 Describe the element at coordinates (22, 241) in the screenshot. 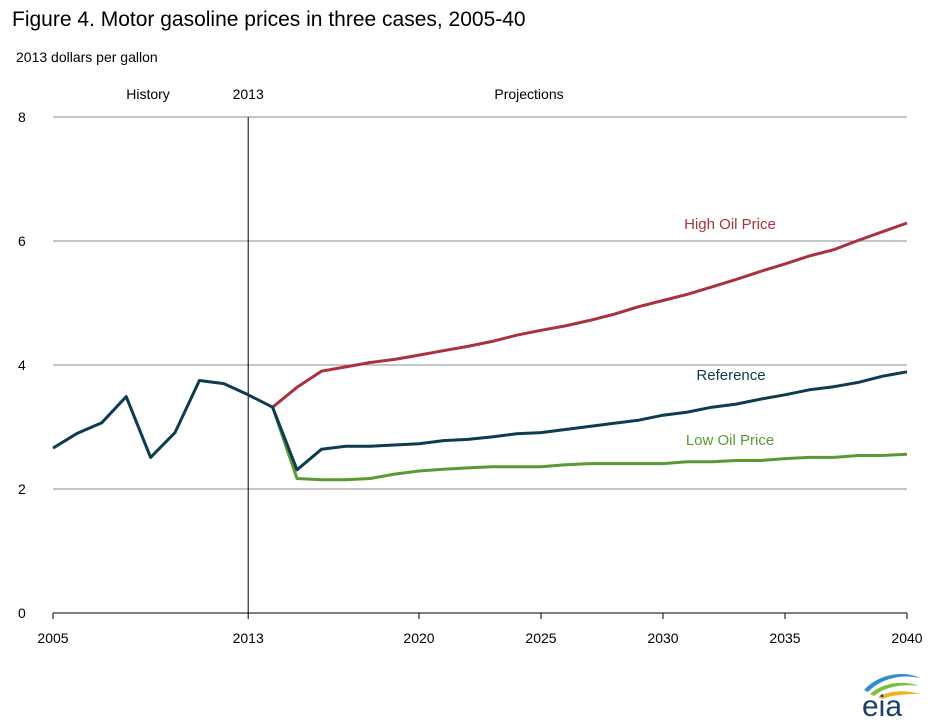

I see `y-tick-label: 6` at that location.